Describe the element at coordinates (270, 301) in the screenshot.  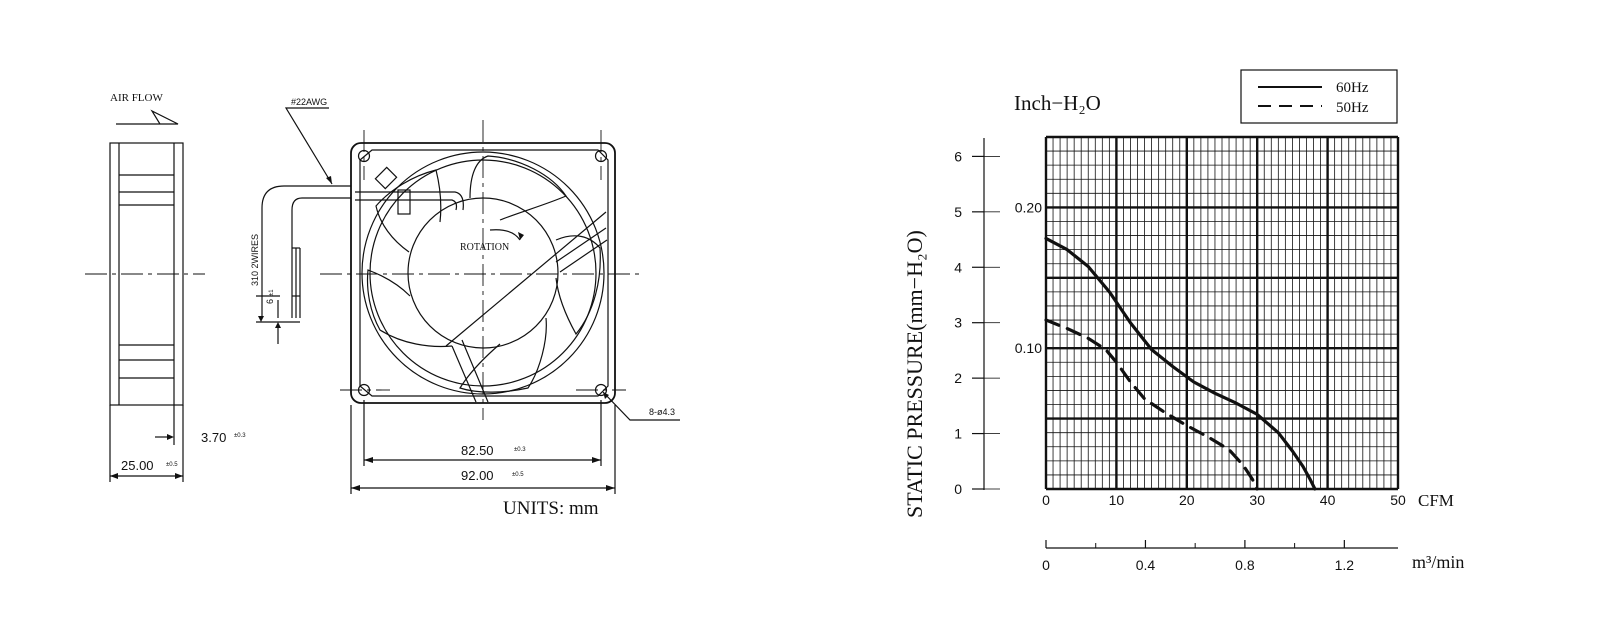
I see `strip-length: 6` at that location.